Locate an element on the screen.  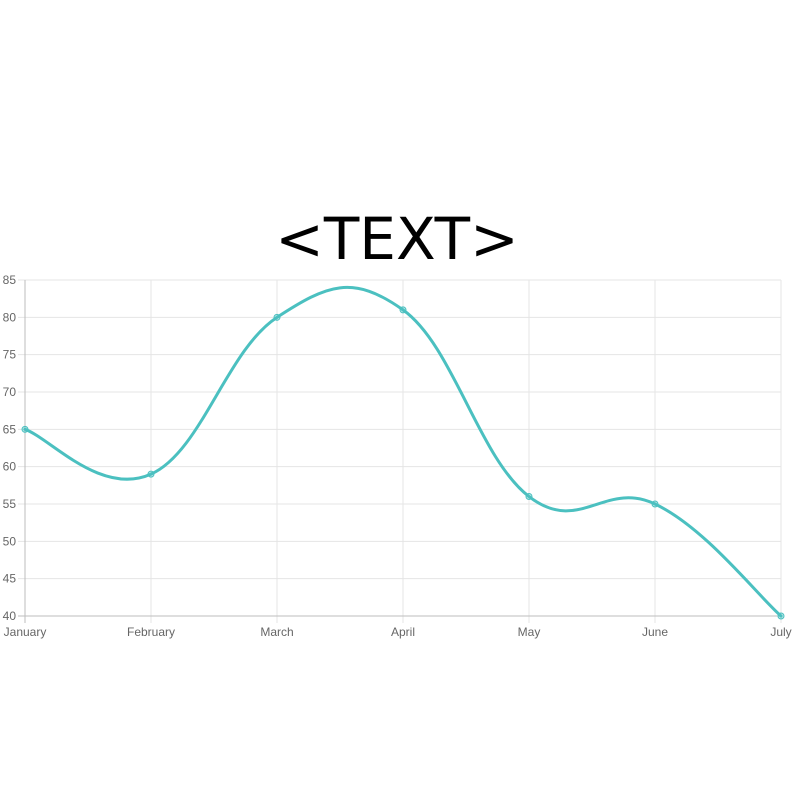
y-tick-label: 70 is located at coordinates (10, 392).